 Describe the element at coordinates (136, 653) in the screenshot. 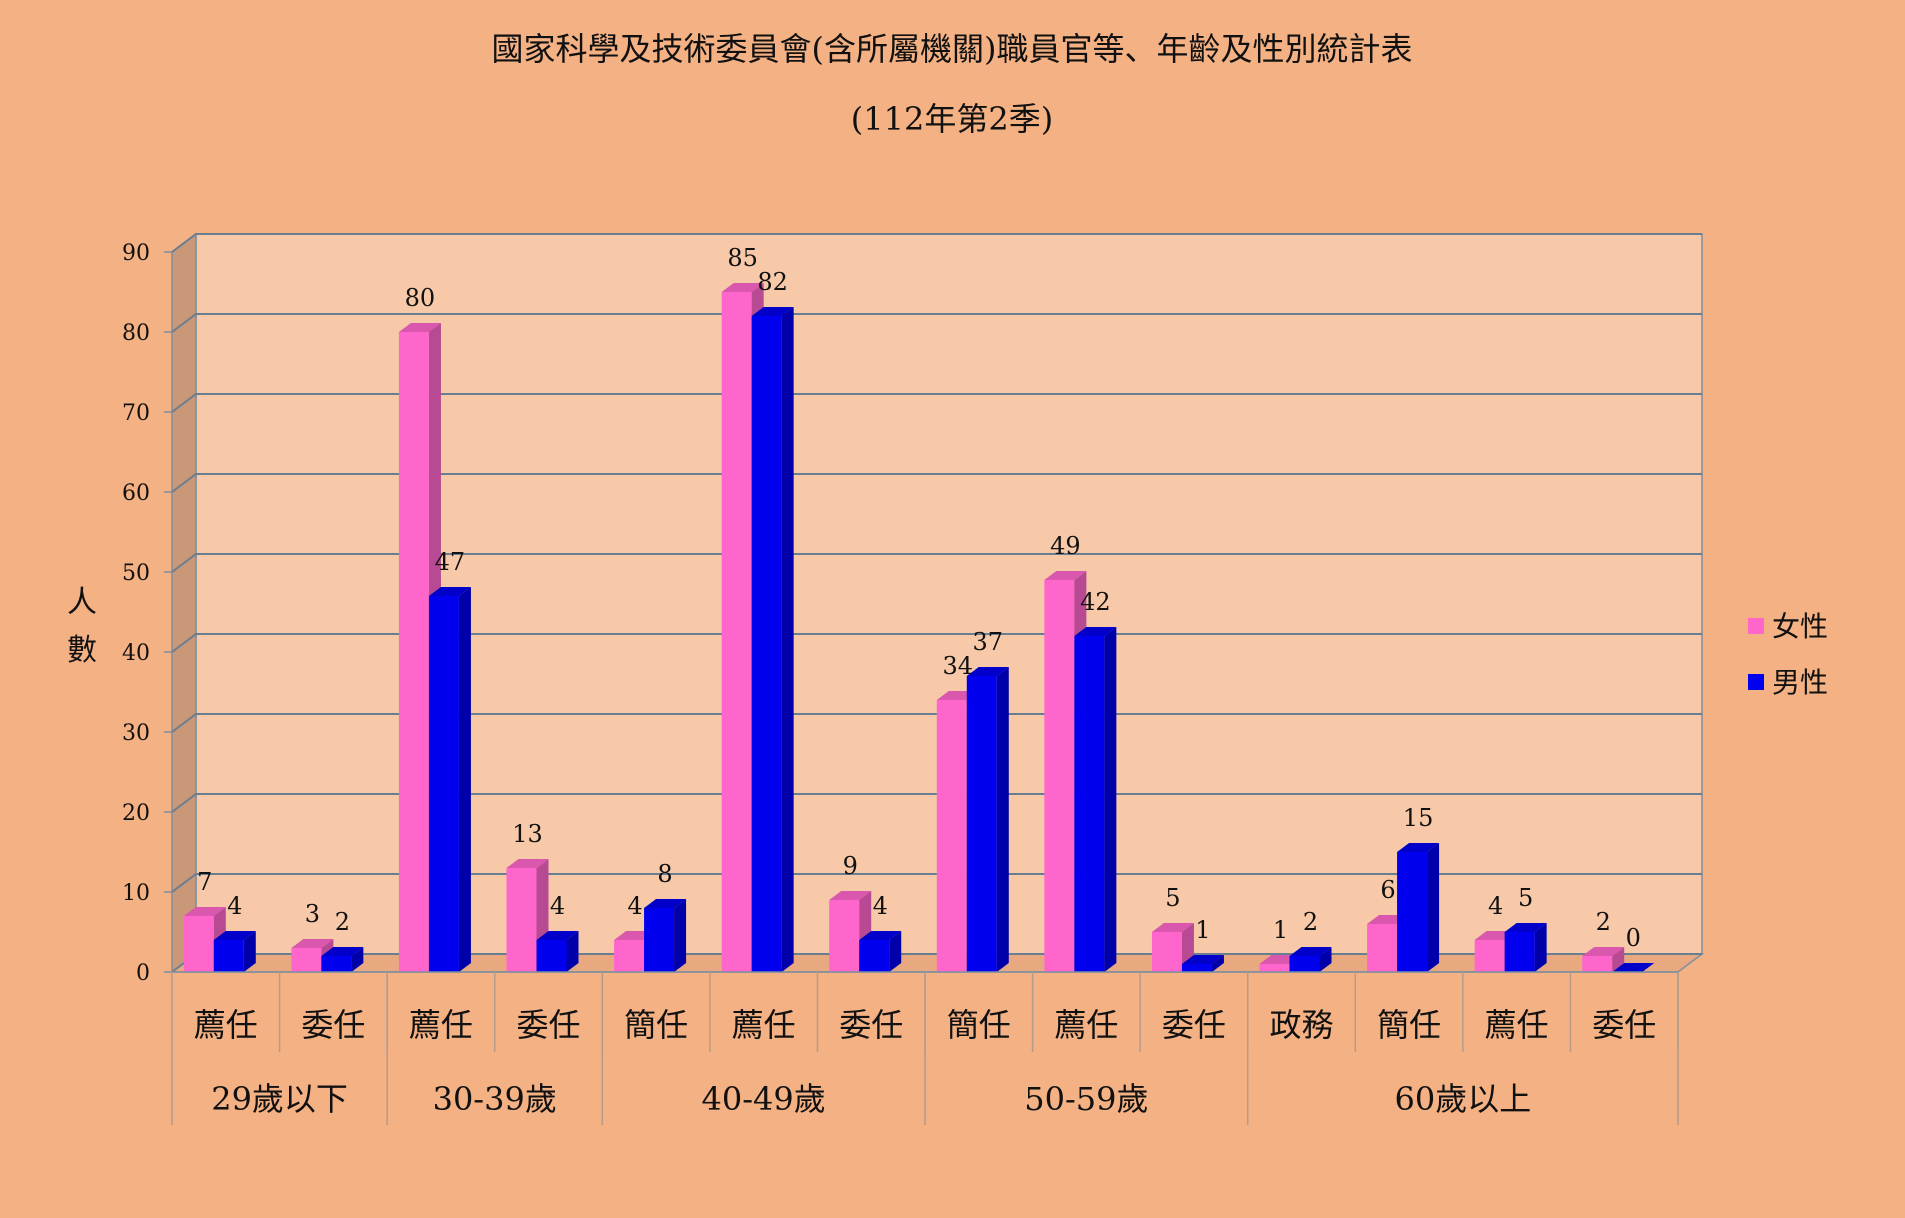

I see `y-tick-label: 40` at that location.